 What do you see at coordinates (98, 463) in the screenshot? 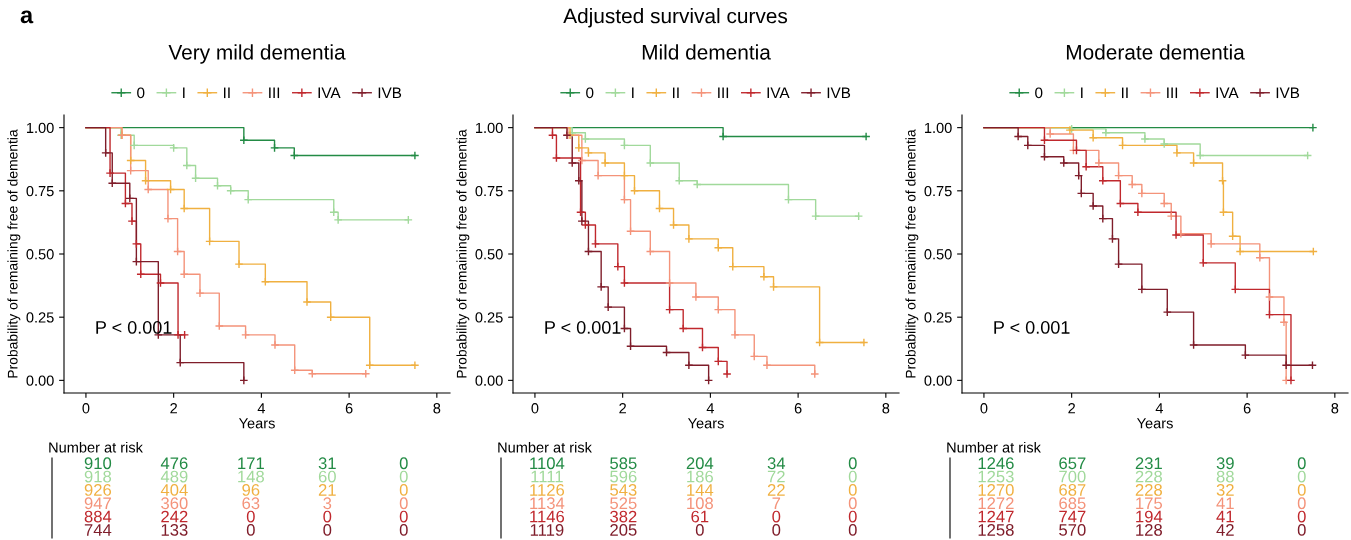
I see `text: 910` at bounding box center [98, 463].